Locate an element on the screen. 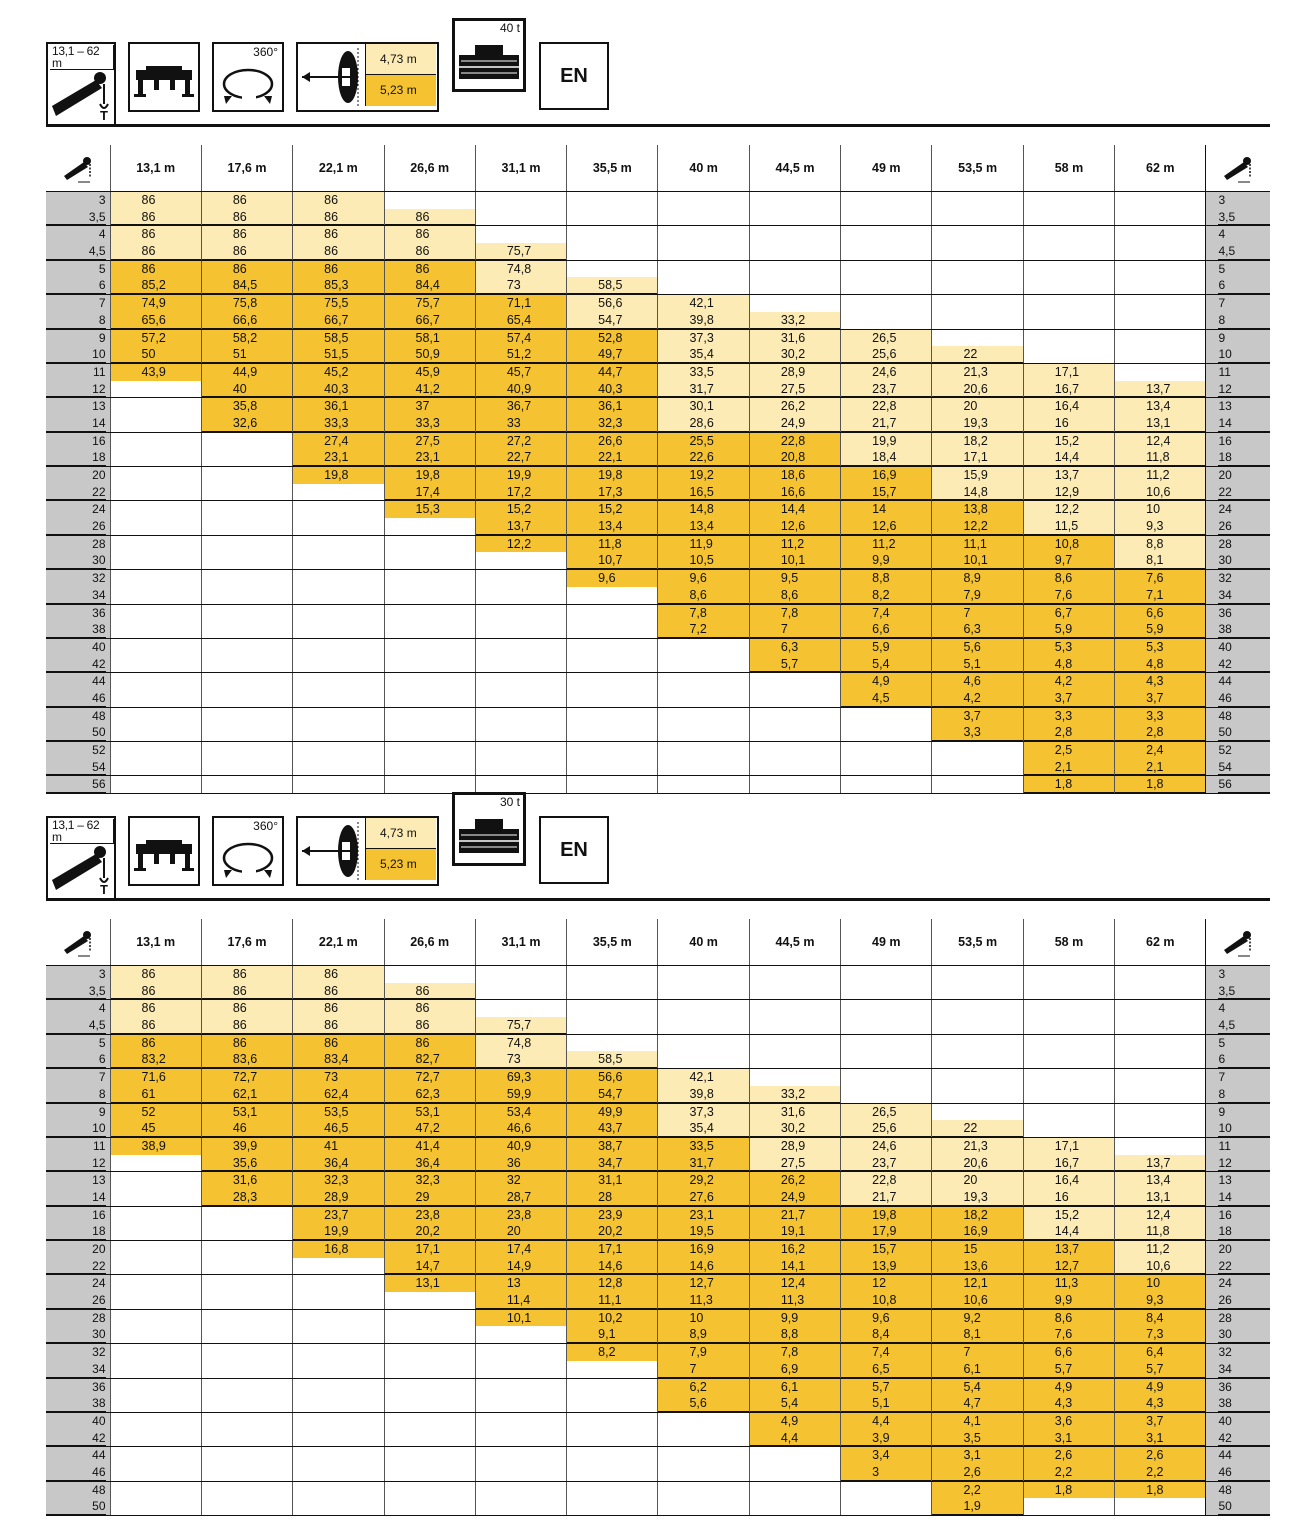 The image size is (1311, 1536). outrigger-span-icon: 4,73 m 5,23 m is located at coordinates (367, 851).